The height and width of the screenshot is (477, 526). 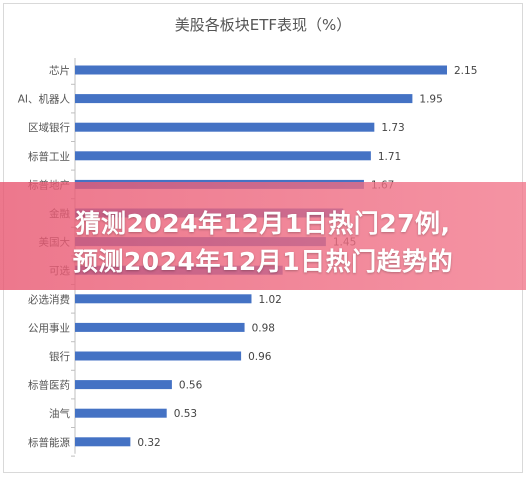 I want to click on data-label: 2.15, so click(x=465, y=71).